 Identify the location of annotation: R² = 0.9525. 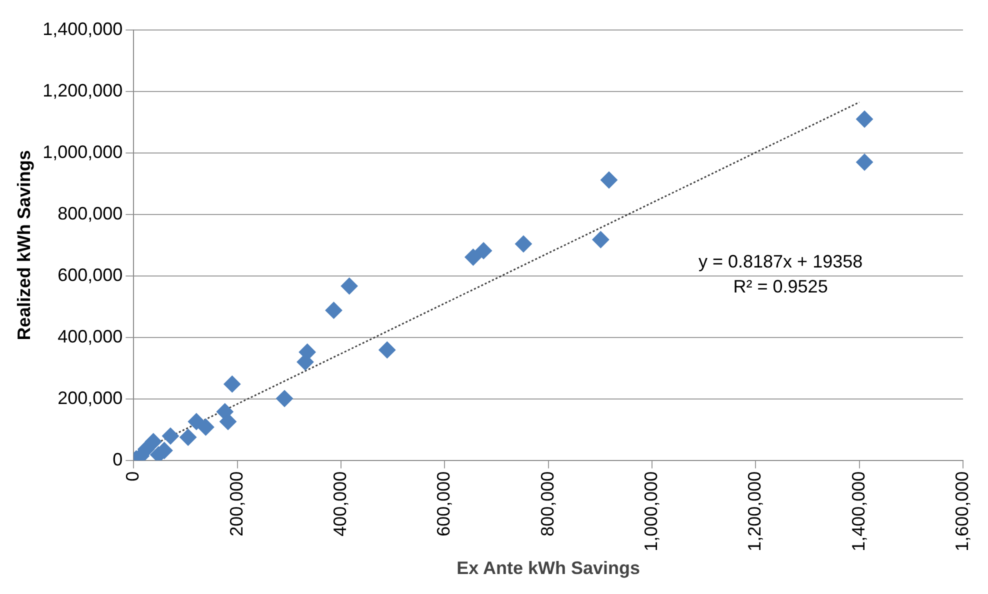
(780, 286).